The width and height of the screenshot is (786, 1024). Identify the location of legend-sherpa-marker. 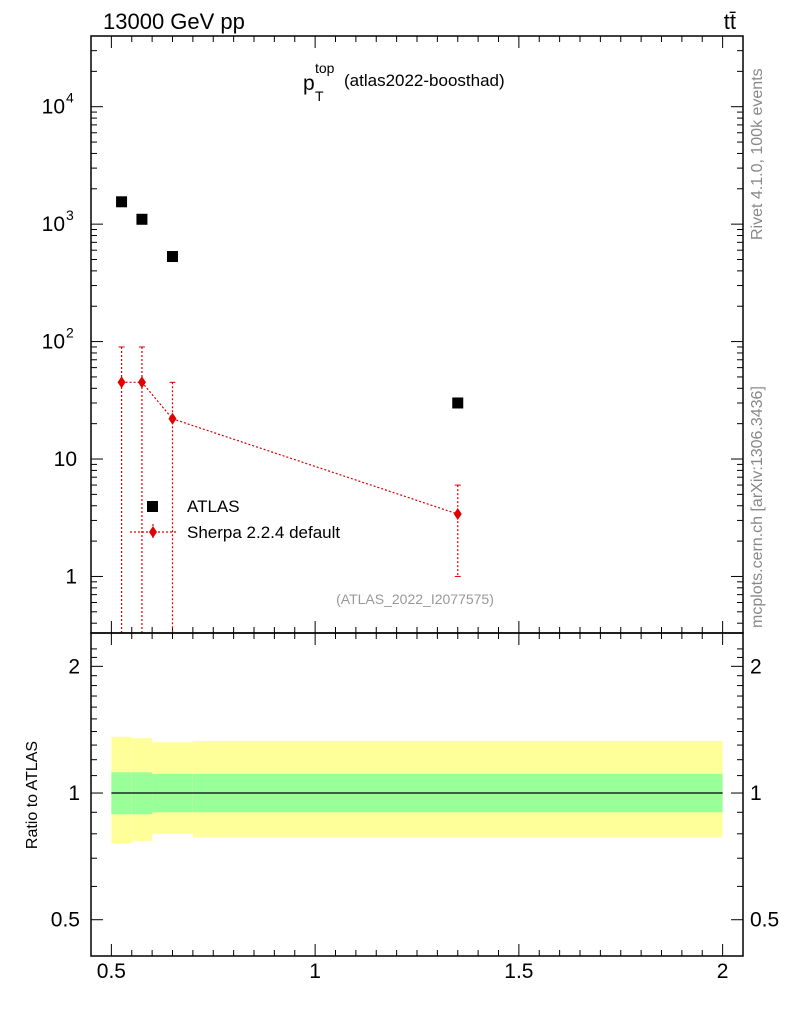
(153, 532).